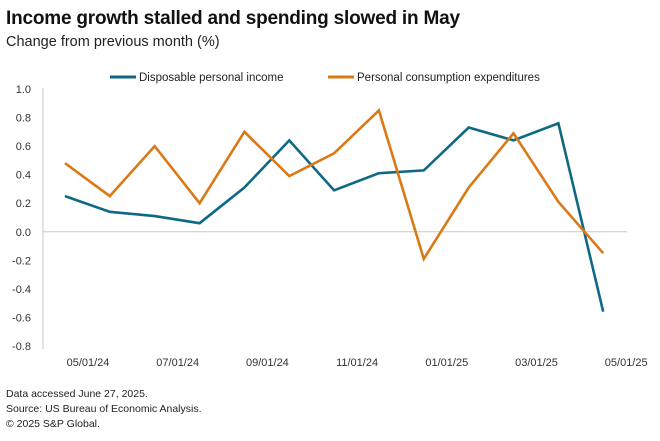 Image resolution: width=660 pixels, height=441 pixels. Describe the element at coordinates (77, 394) in the screenshot. I see `footer-data-accessed: Data accessed June 27, 2025.` at that location.